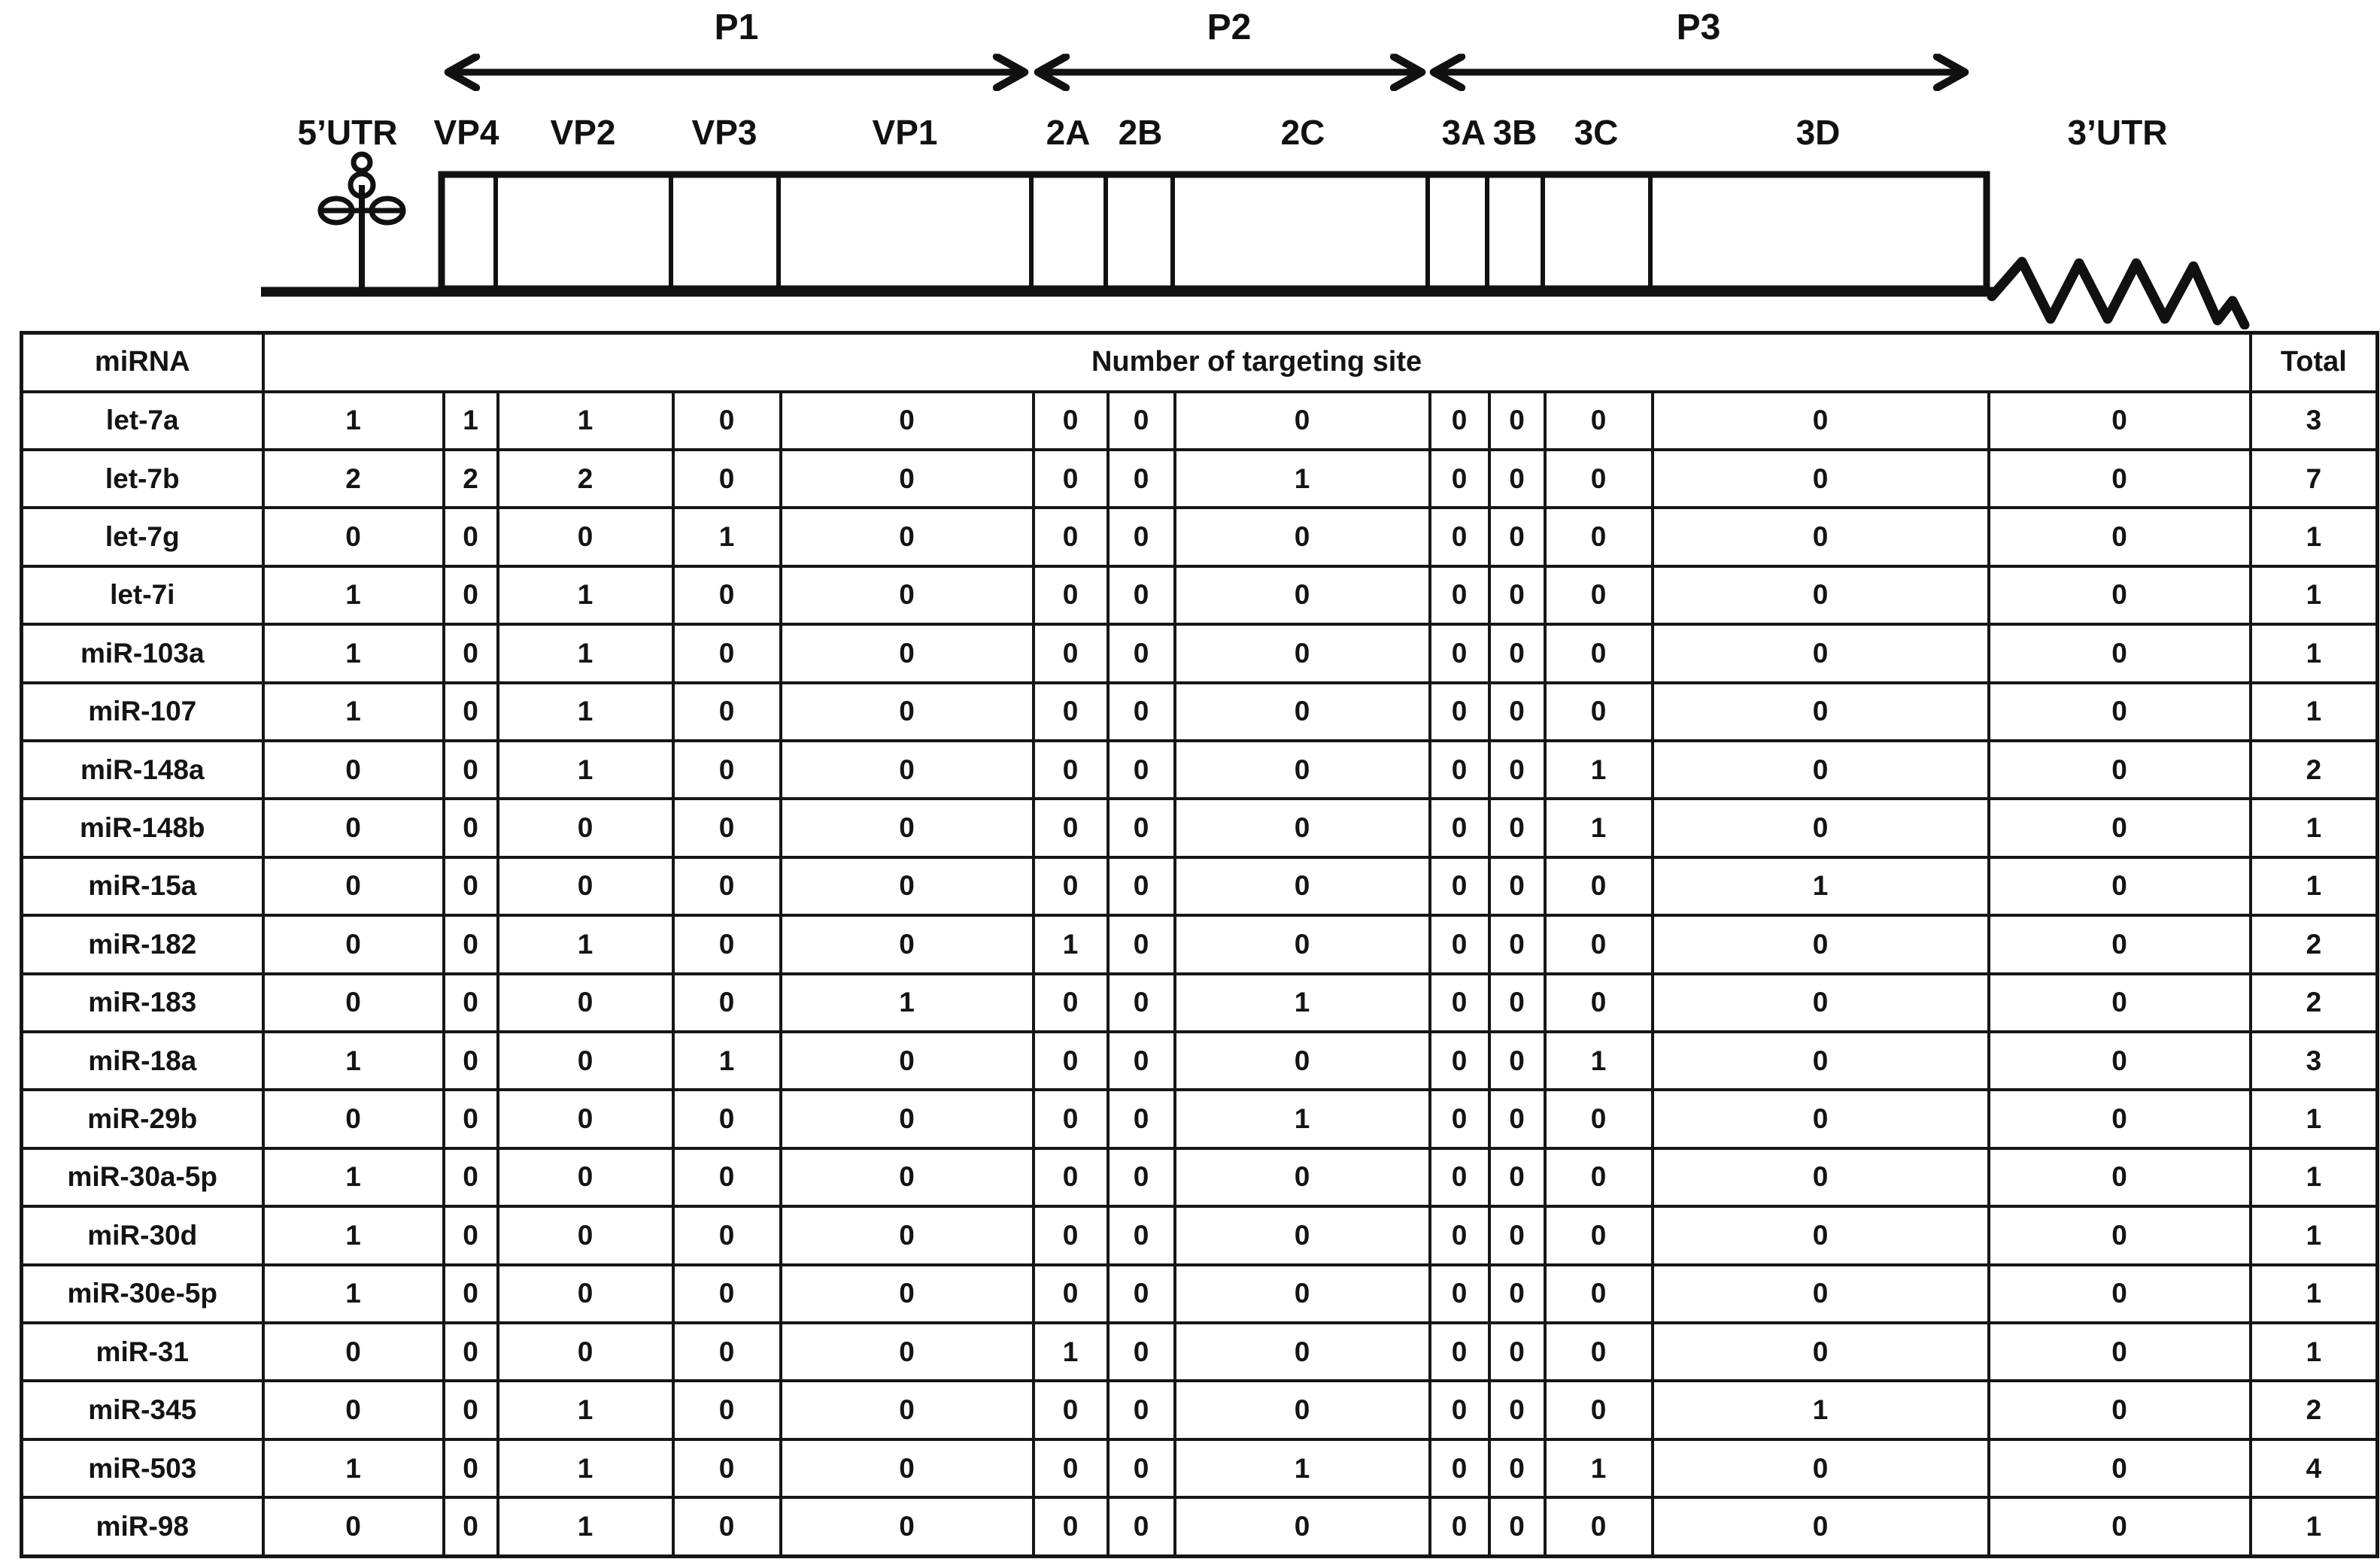  I want to click on mirna-cell: miR-15a, so click(142, 886).